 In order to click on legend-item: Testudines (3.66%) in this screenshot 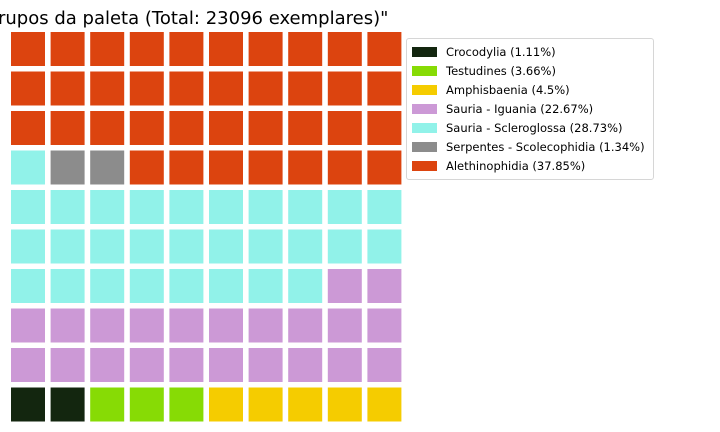, I will do `click(530, 70)`.